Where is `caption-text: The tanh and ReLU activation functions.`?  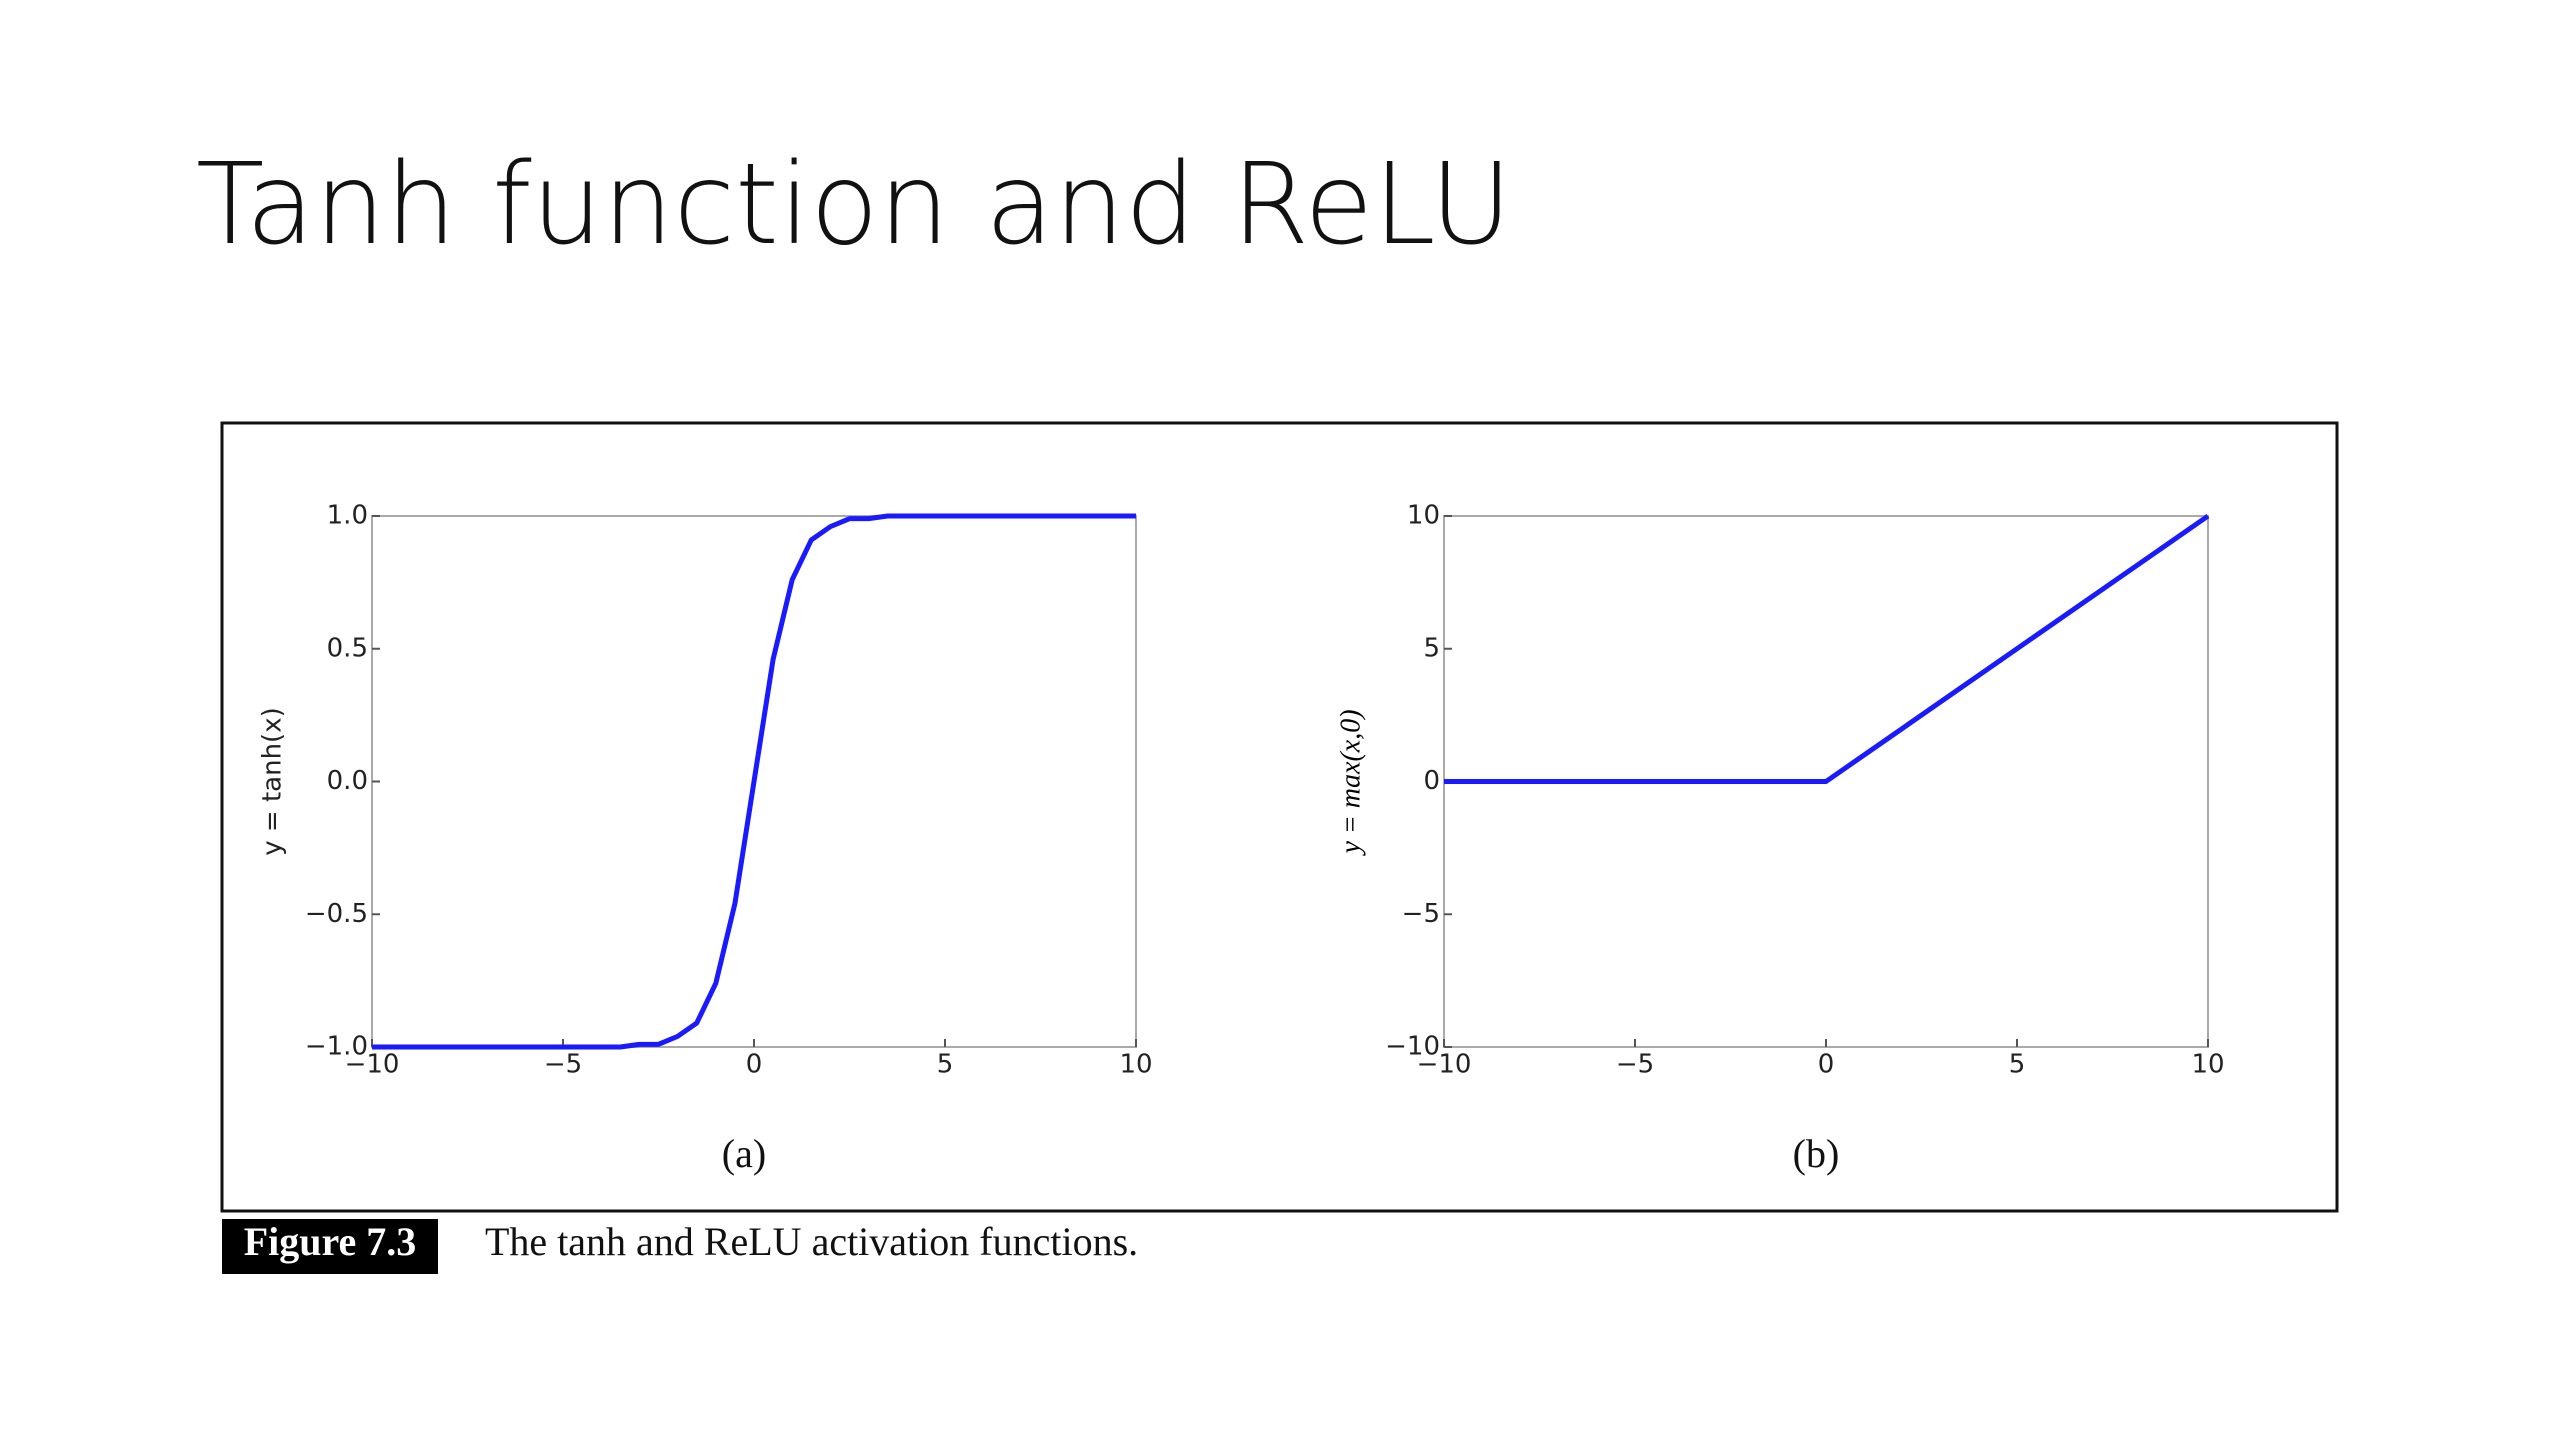 caption-text: The tanh and ReLU activation functions. is located at coordinates (811, 1241).